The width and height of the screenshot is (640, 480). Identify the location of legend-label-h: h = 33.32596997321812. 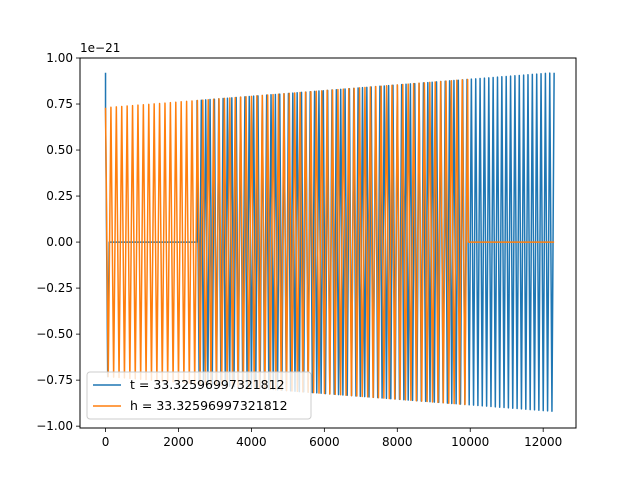
(209, 405).